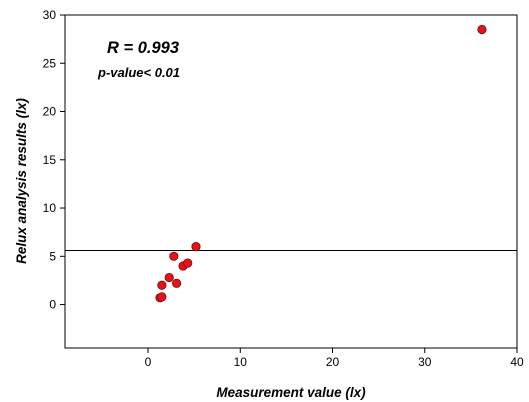 The image size is (529, 402). I want to click on x-tick-label: 30, so click(425, 362).